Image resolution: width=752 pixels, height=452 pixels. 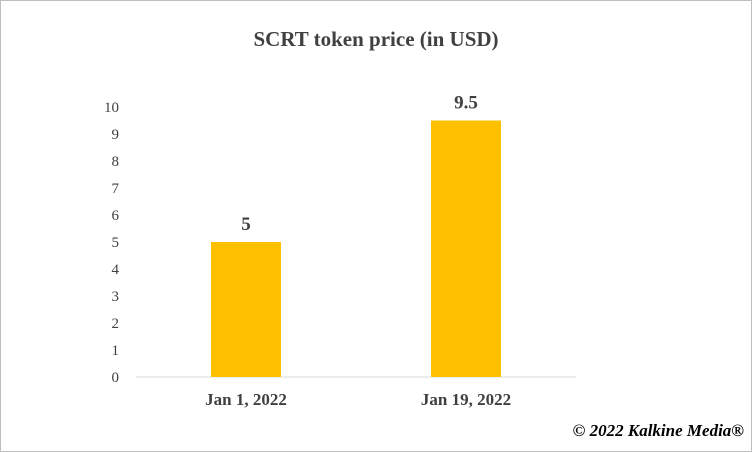 What do you see at coordinates (116, 378) in the screenshot?
I see `y-tick-label: 0` at bounding box center [116, 378].